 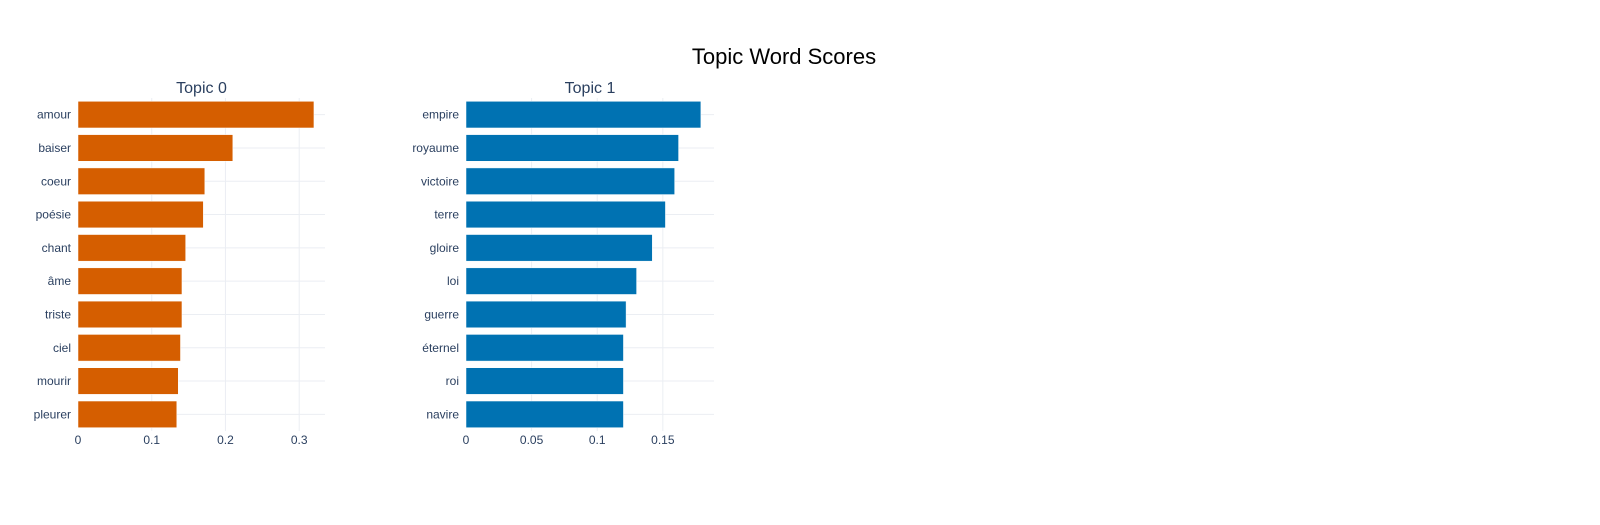 I want to click on y-tick-label: victoire, so click(x=440, y=181).